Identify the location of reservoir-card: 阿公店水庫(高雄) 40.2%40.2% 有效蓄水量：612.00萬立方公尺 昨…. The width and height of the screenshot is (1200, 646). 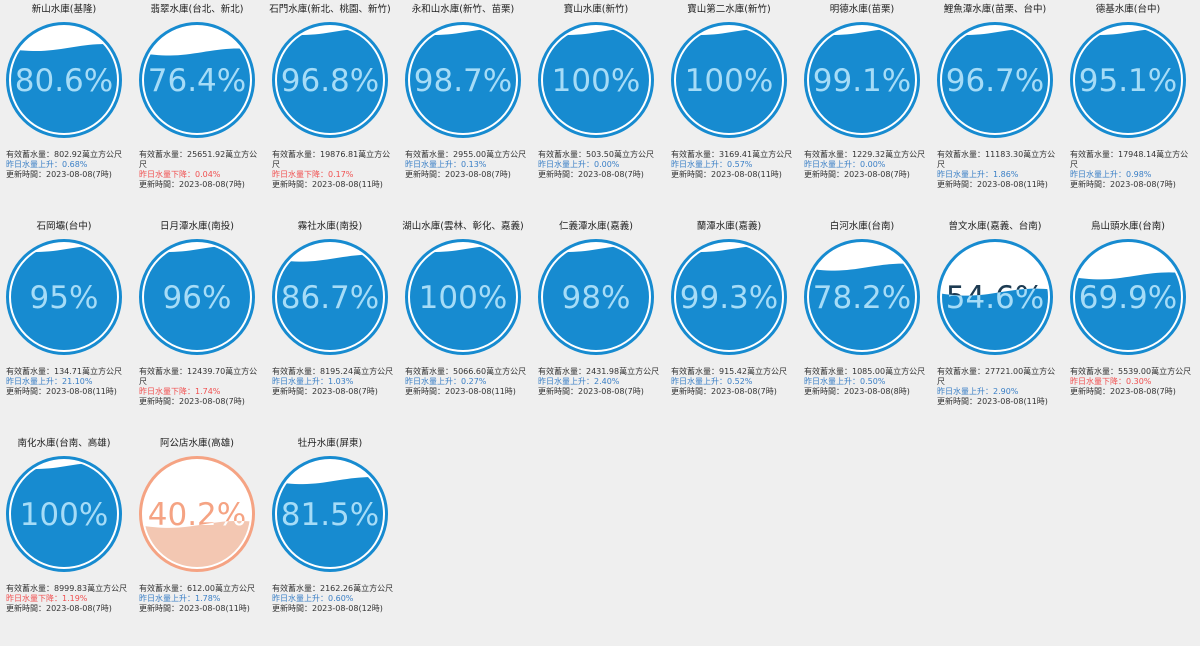
(197, 524).